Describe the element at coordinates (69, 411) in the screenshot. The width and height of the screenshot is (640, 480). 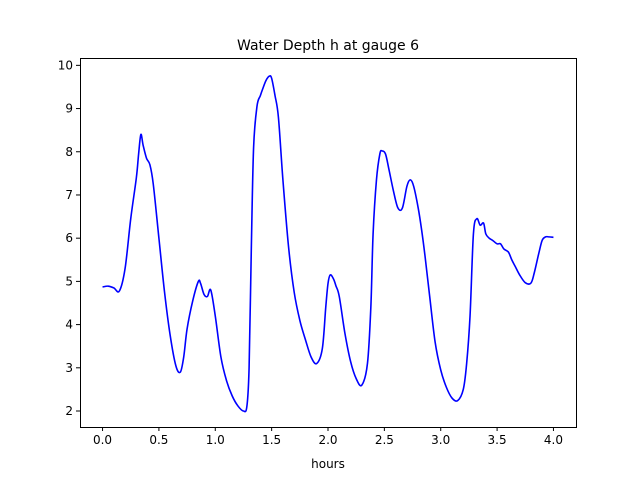
I see `y-tick-label: 2` at that location.